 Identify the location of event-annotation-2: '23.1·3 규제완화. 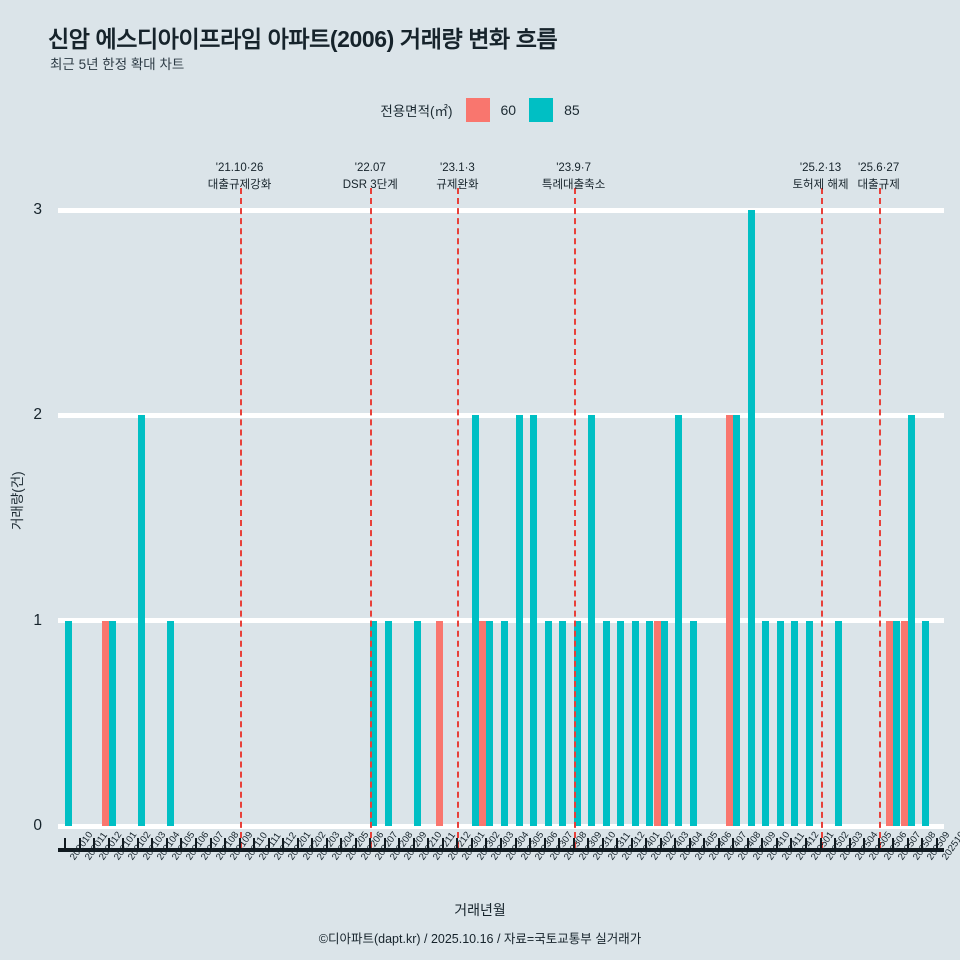
(457, 176).